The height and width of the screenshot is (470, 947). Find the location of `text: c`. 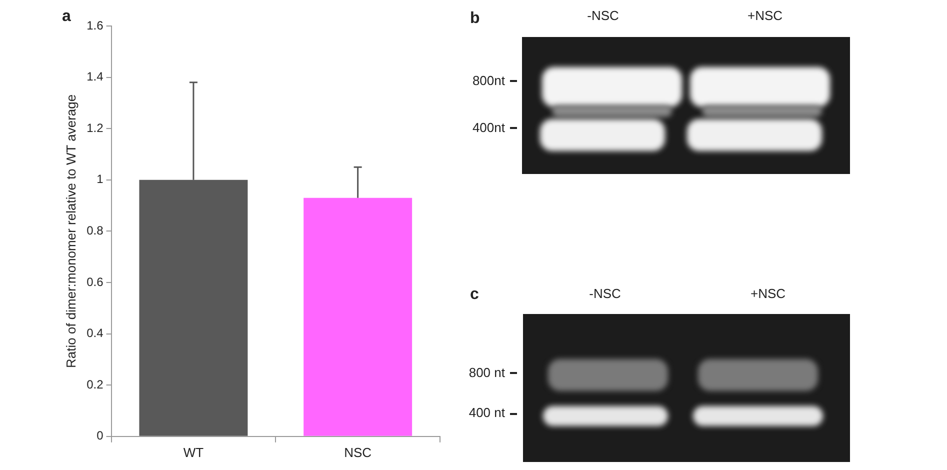

text: c is located at coordinates (474, 295).